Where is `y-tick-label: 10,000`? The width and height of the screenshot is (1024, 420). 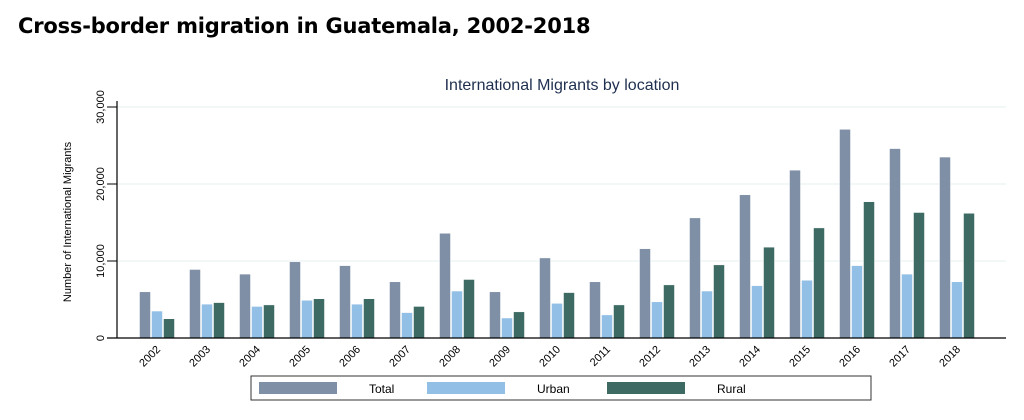 y-tick-label: 10,000 is located at coordinates (101, 261).